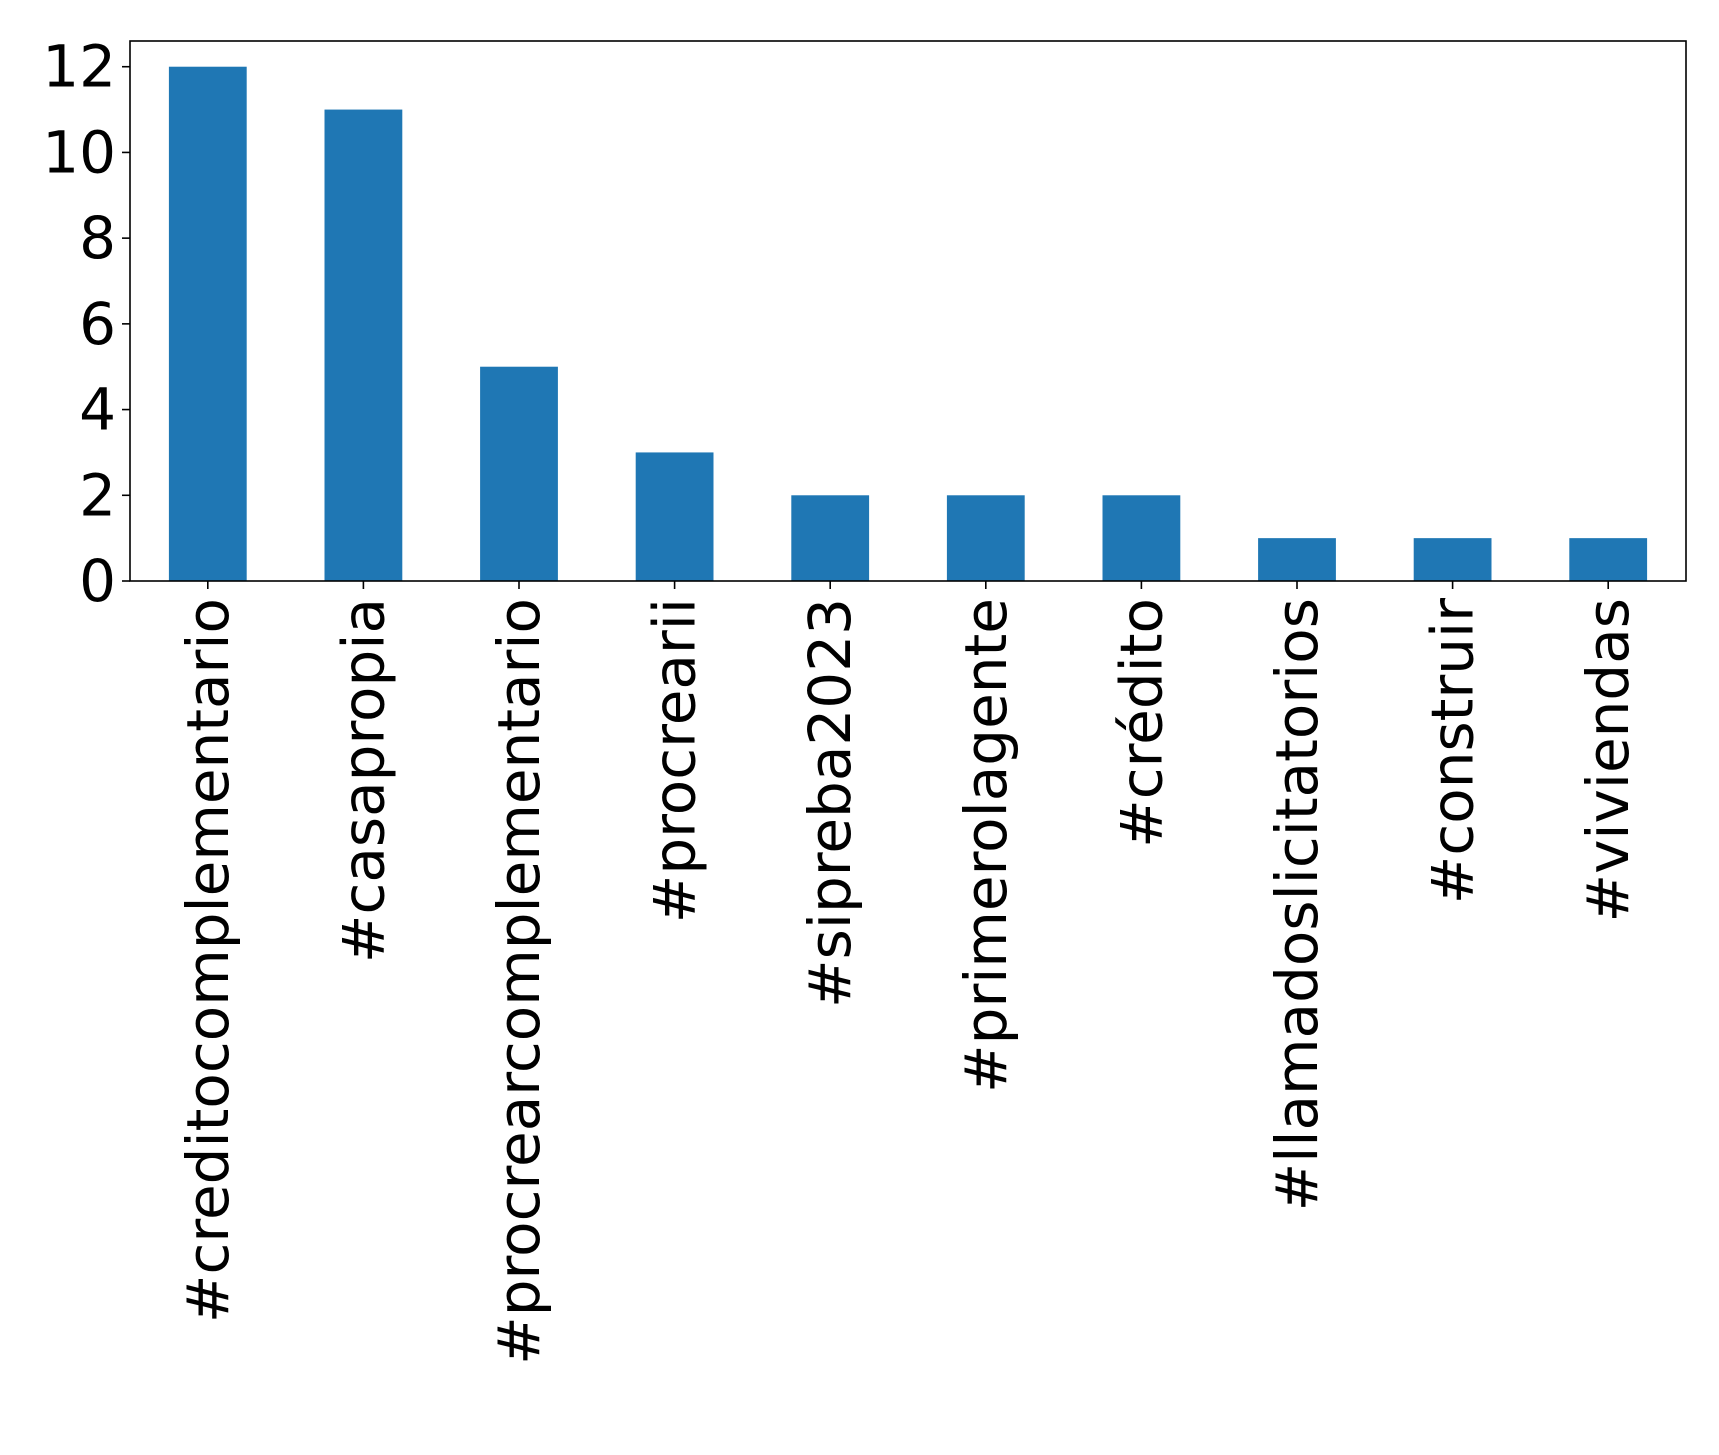 The width and height of the screenshot is (1719, 1455). I want to click on x-tick-label: #sipreba2023, so click(830, 803).